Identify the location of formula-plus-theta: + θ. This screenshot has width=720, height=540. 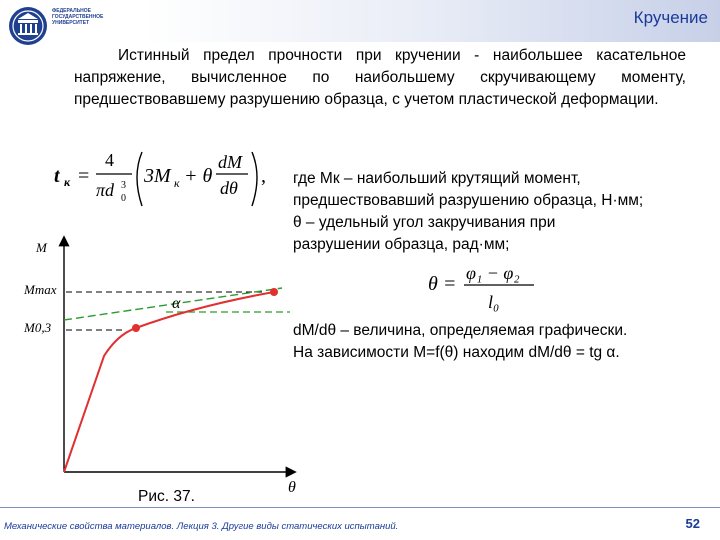
(198, 176).